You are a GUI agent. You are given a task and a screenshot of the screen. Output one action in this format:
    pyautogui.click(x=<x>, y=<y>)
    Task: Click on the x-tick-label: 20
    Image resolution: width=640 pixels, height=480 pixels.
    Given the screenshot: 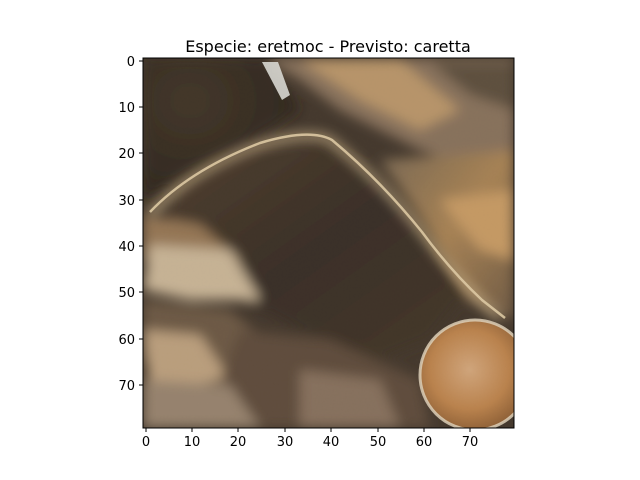 What is the action you would take?
    pyautogui.click(x=238, y=442)
    